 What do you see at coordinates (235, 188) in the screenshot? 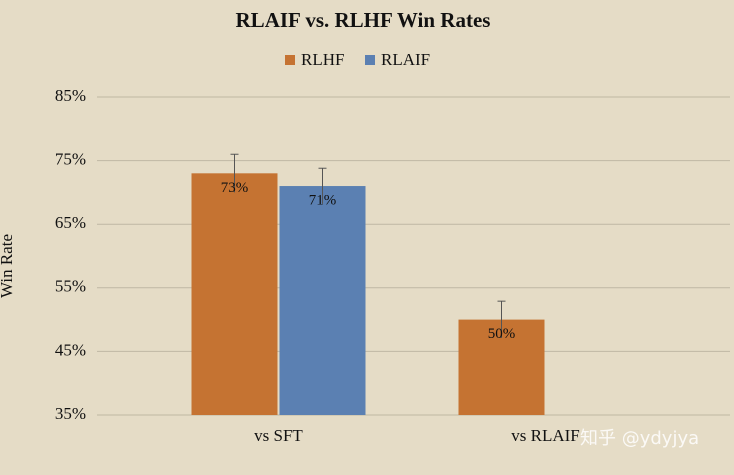
I see `value-label: 73%` at bounding box center [235, 188].